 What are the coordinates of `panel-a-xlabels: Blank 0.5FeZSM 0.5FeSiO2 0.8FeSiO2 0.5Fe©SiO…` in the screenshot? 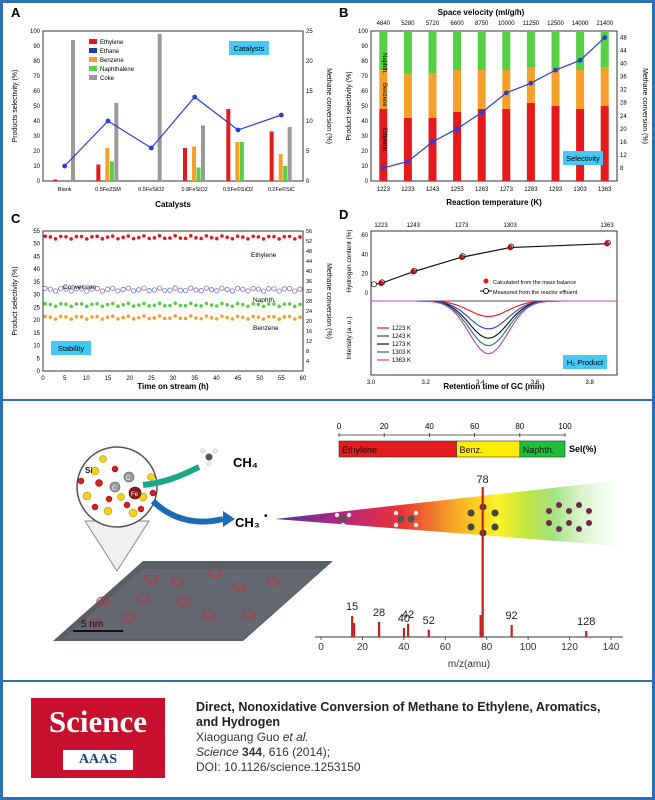 It's located at (176, 189).